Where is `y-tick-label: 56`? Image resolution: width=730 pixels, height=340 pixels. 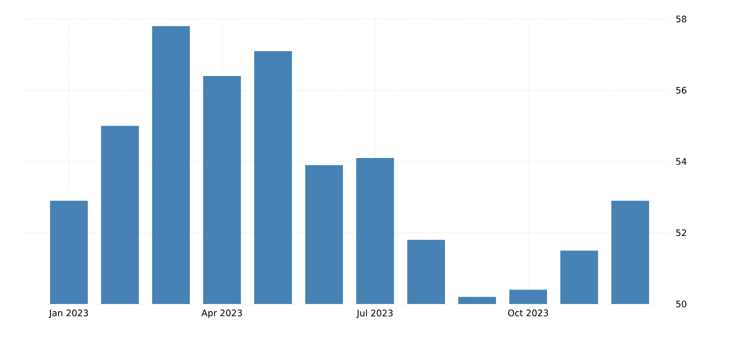 y-tick-label: 56 is located at coordinates (681, 90).